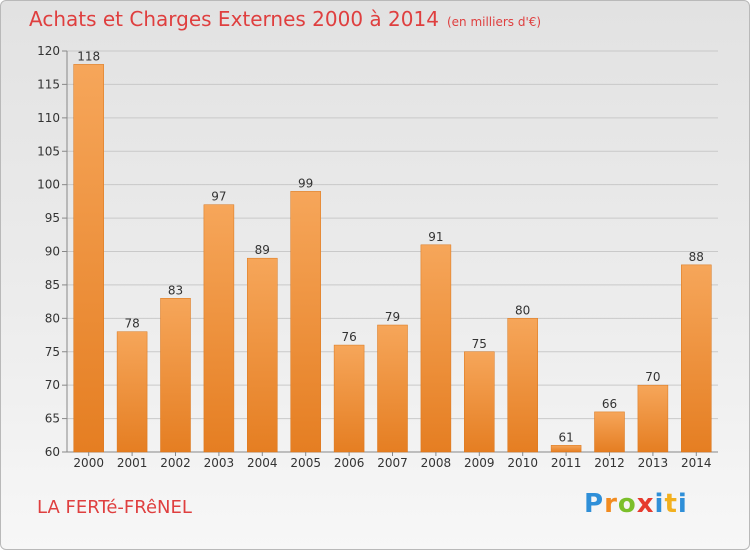 Image resolution: width=750 pixels, height=550 pixels. What do you see at coordinates (479, 402) in the screenshot?
I see `bar-2009` at bounding box center [479, 402].